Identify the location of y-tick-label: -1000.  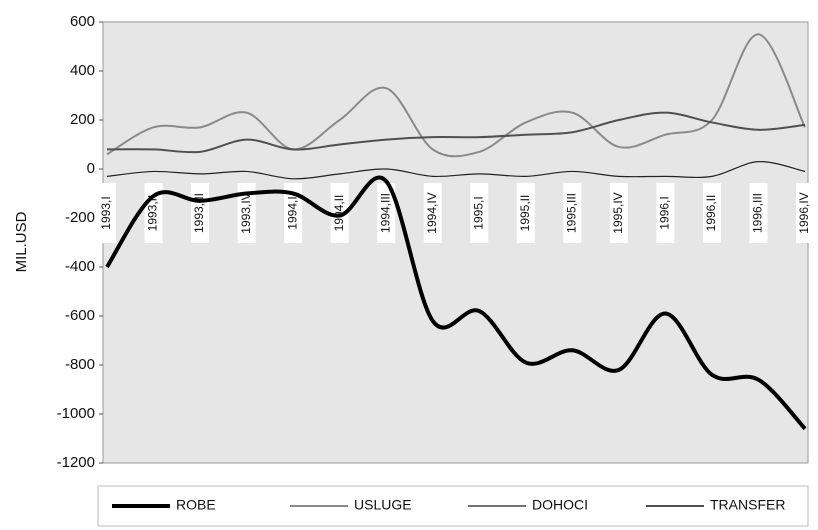
(76, 413).